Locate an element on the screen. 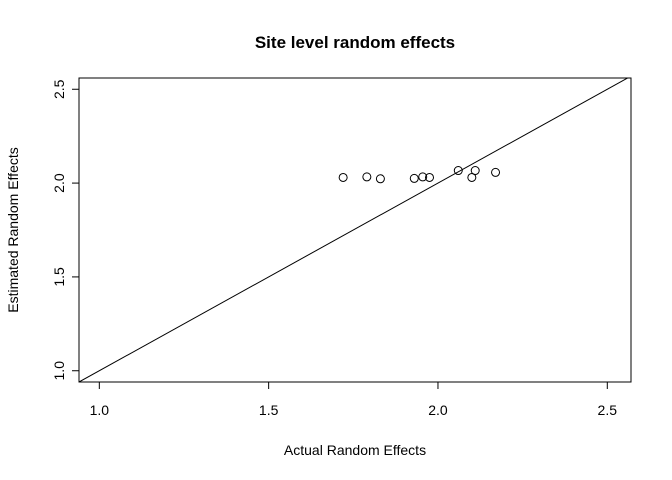 This screenshot has height=480, width=672. y-tick-label: 2.0 is located at coordinates (59, 183).